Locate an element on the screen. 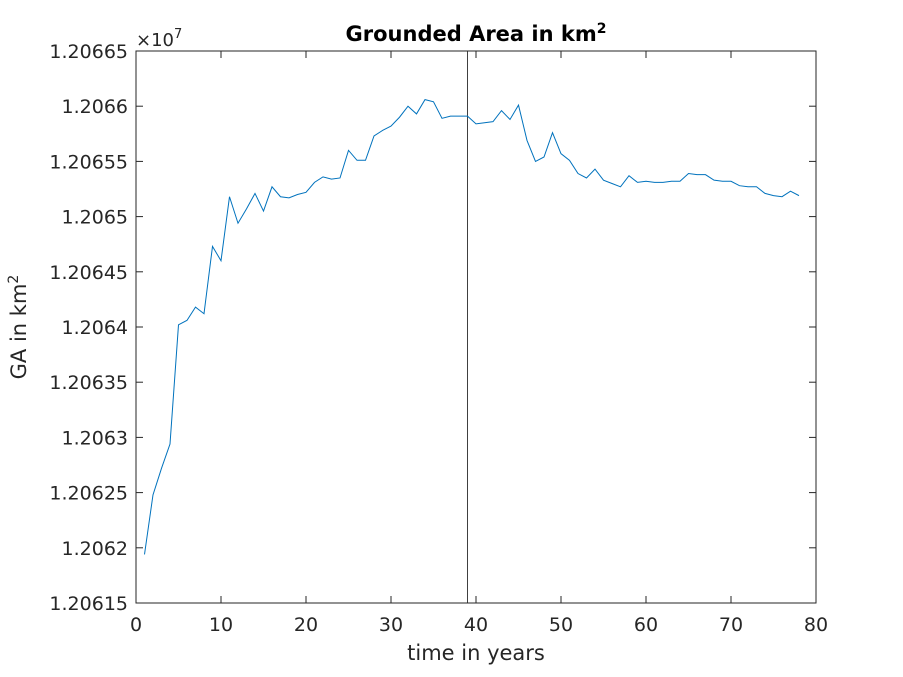  y-tick-label: 1.20655 is located at coordinates (88, 162).